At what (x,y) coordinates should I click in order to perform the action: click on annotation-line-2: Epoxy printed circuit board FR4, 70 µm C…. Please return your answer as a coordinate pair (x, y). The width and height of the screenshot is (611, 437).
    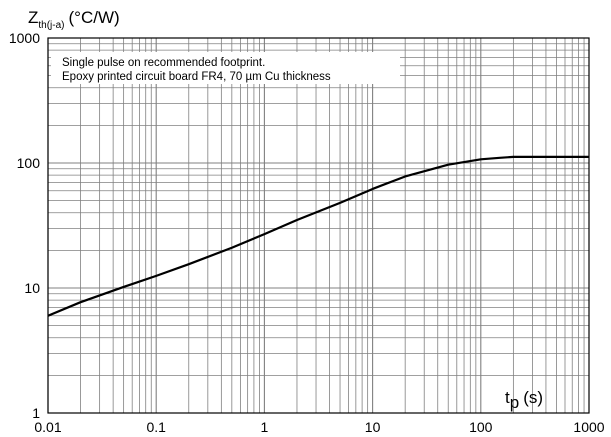
    Looking at the image, I should click on (196, 77).